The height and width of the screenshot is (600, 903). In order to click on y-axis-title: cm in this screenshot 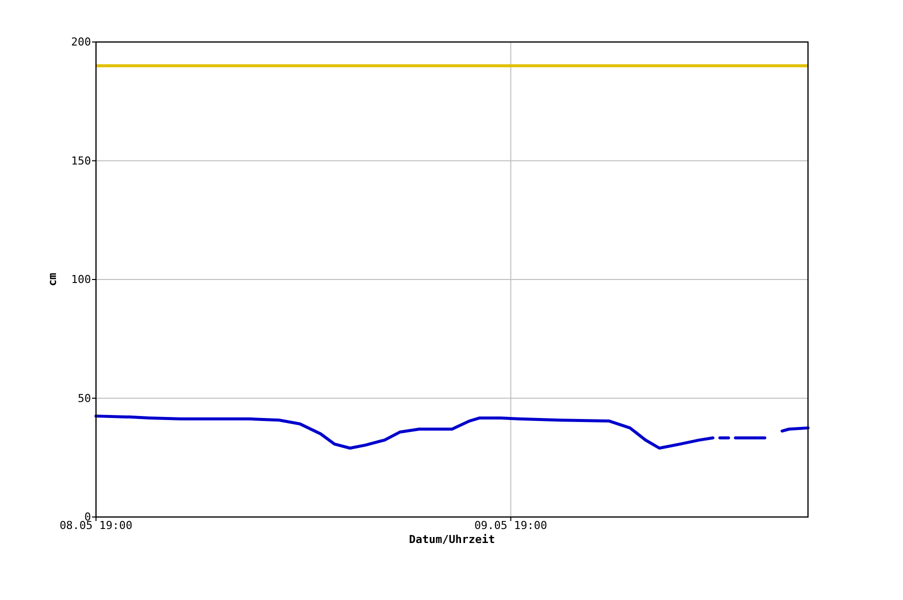, I will do `click(52, 279)`.